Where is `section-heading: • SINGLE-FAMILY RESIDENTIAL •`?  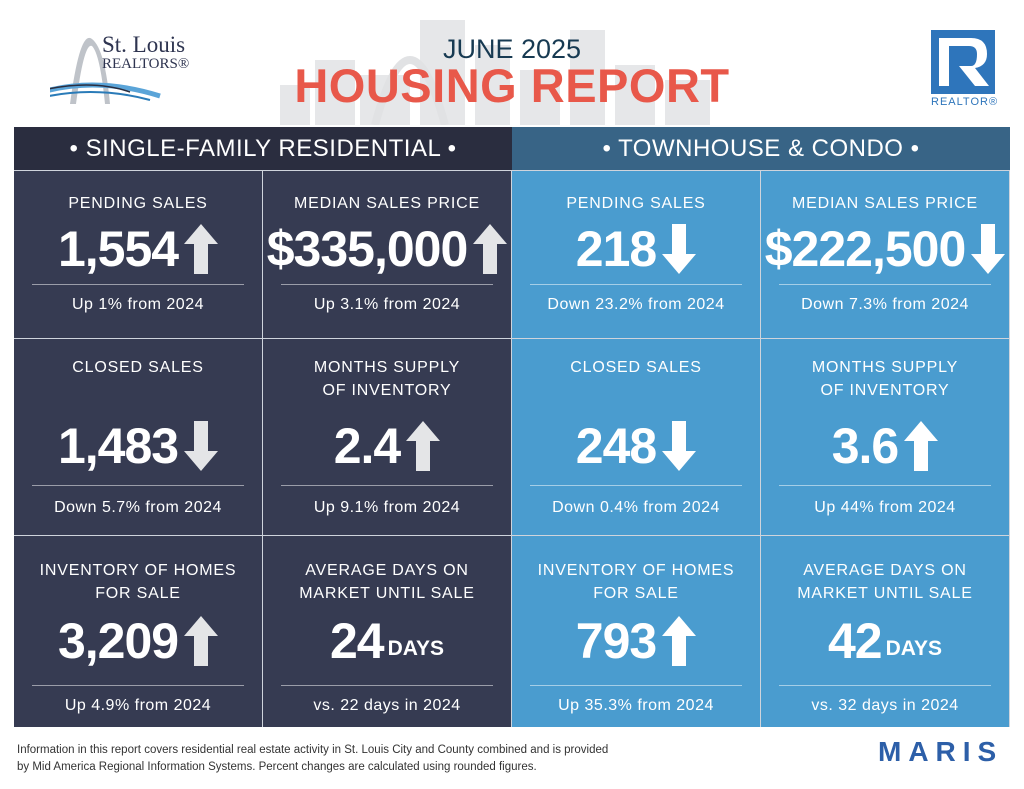
section-heading: • SINGLE-FAMILY RESIDENTIAL • is located at coordinates (263, 148).